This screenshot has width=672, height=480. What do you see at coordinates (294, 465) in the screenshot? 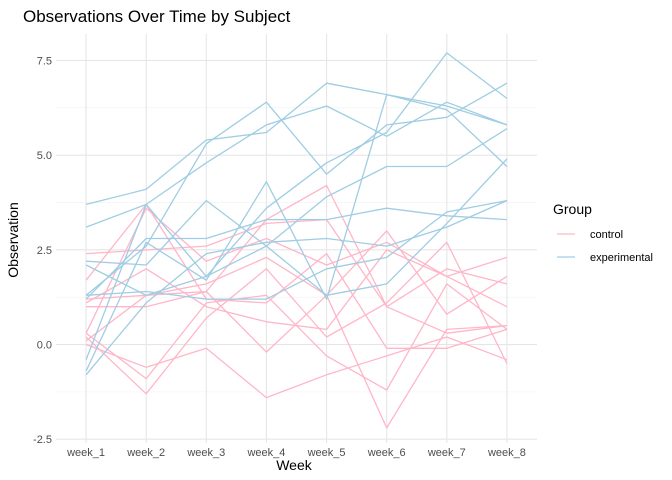
I see `x-axis-title: Week` at bounding box center [294, 465].